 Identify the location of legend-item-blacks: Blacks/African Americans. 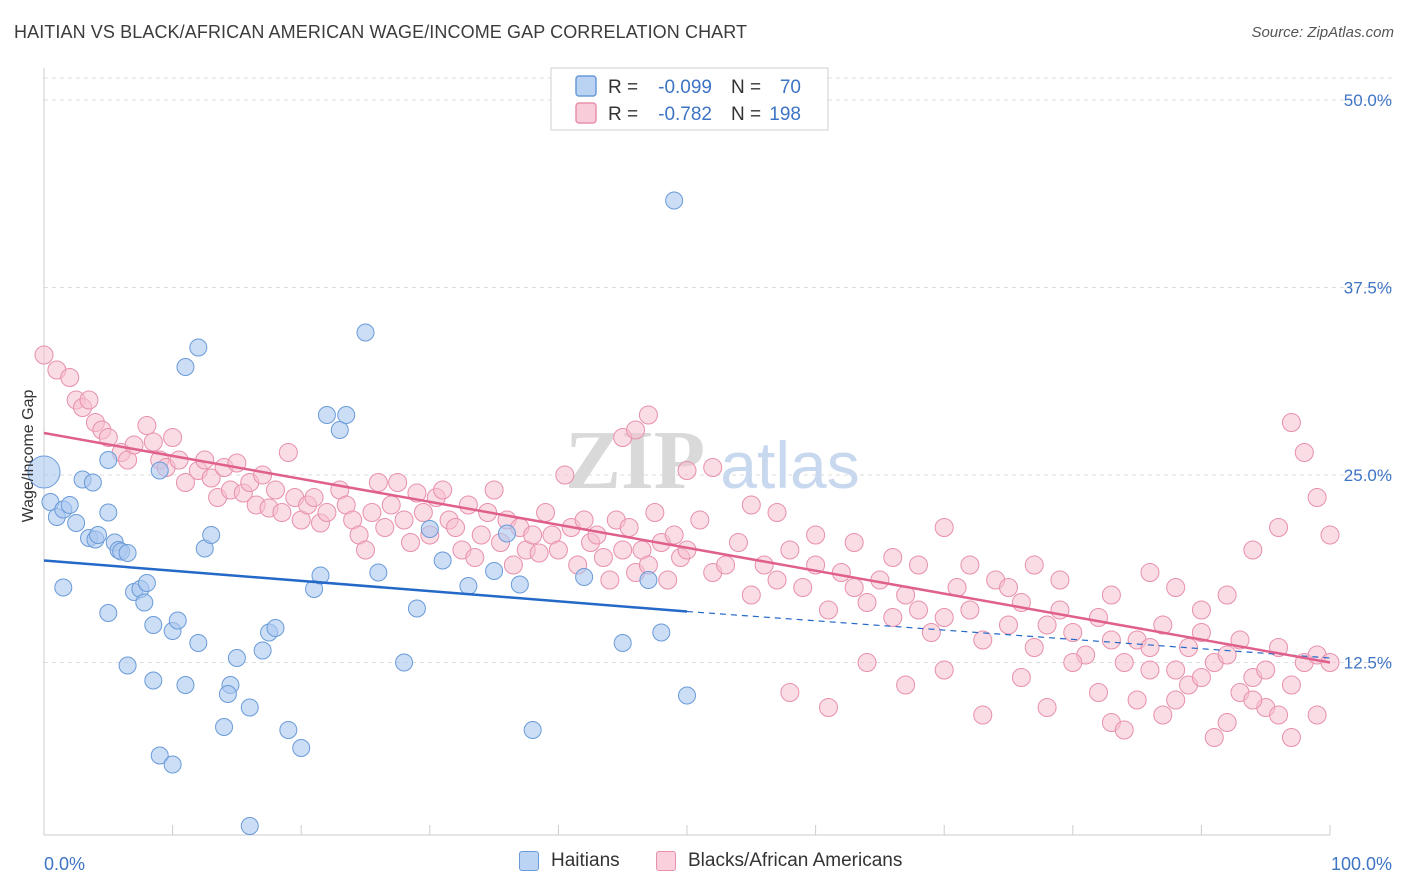
(779, 861).